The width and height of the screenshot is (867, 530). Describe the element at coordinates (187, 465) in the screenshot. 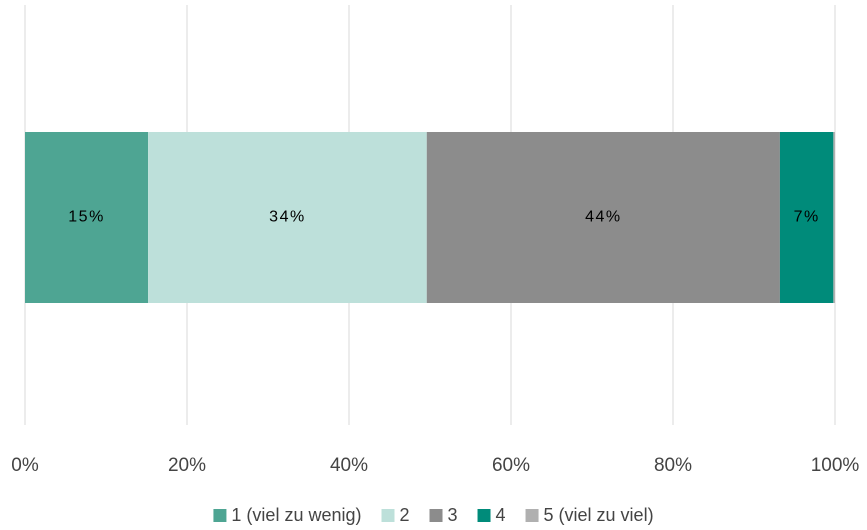

I see `x-tick-label: 20%` at that location.